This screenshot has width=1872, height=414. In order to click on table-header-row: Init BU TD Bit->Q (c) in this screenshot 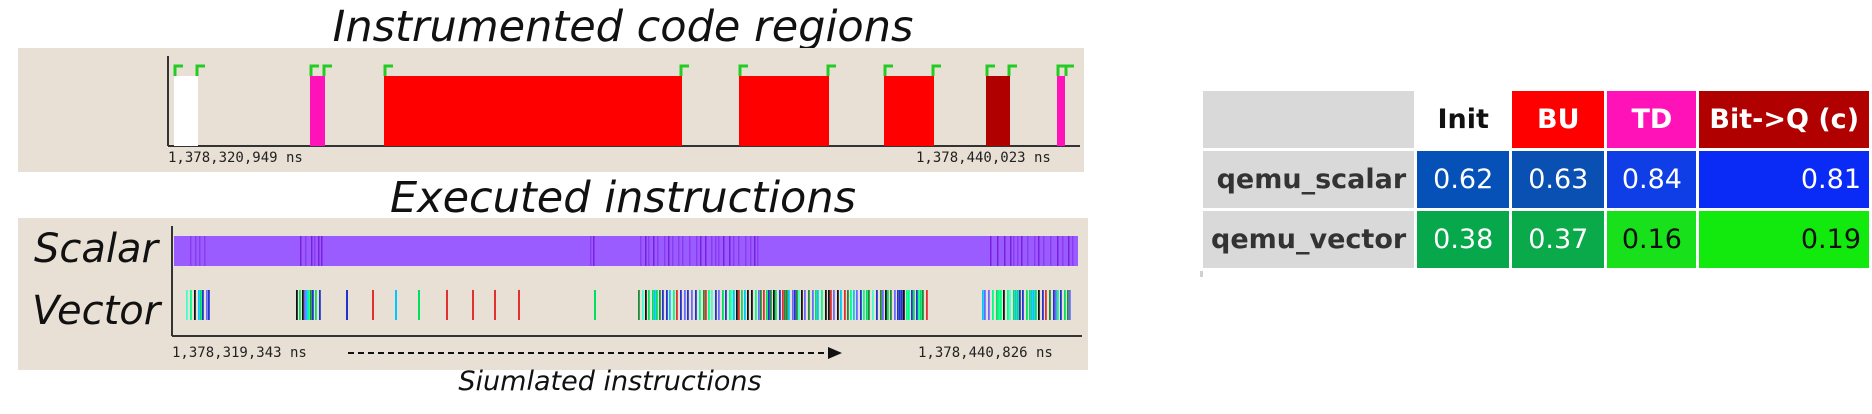, I will do `click(1536, 119)`.